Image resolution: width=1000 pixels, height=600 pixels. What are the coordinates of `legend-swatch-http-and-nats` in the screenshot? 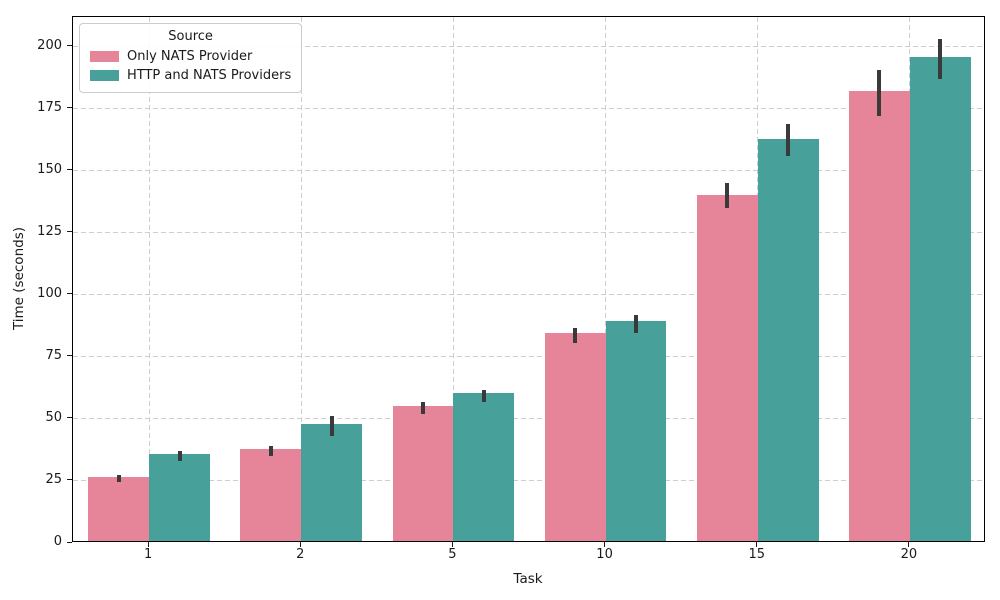 It's located at (104, 75).